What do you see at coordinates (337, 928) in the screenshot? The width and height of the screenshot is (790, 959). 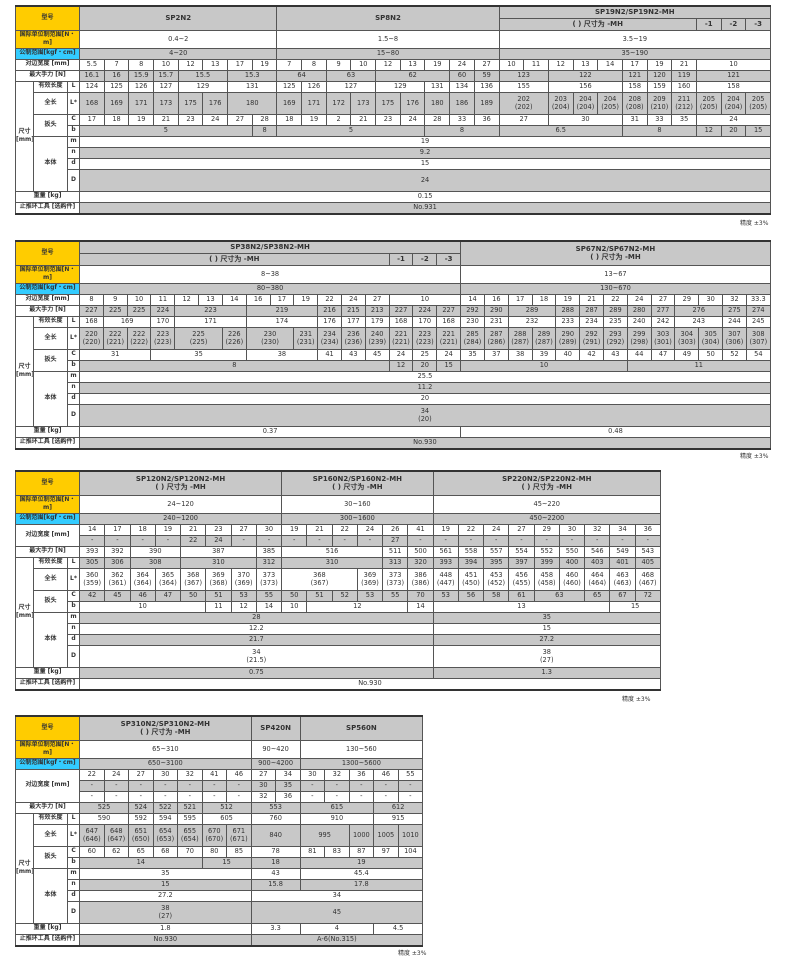 I see `weight: 4` at bounding box center [337, 928].